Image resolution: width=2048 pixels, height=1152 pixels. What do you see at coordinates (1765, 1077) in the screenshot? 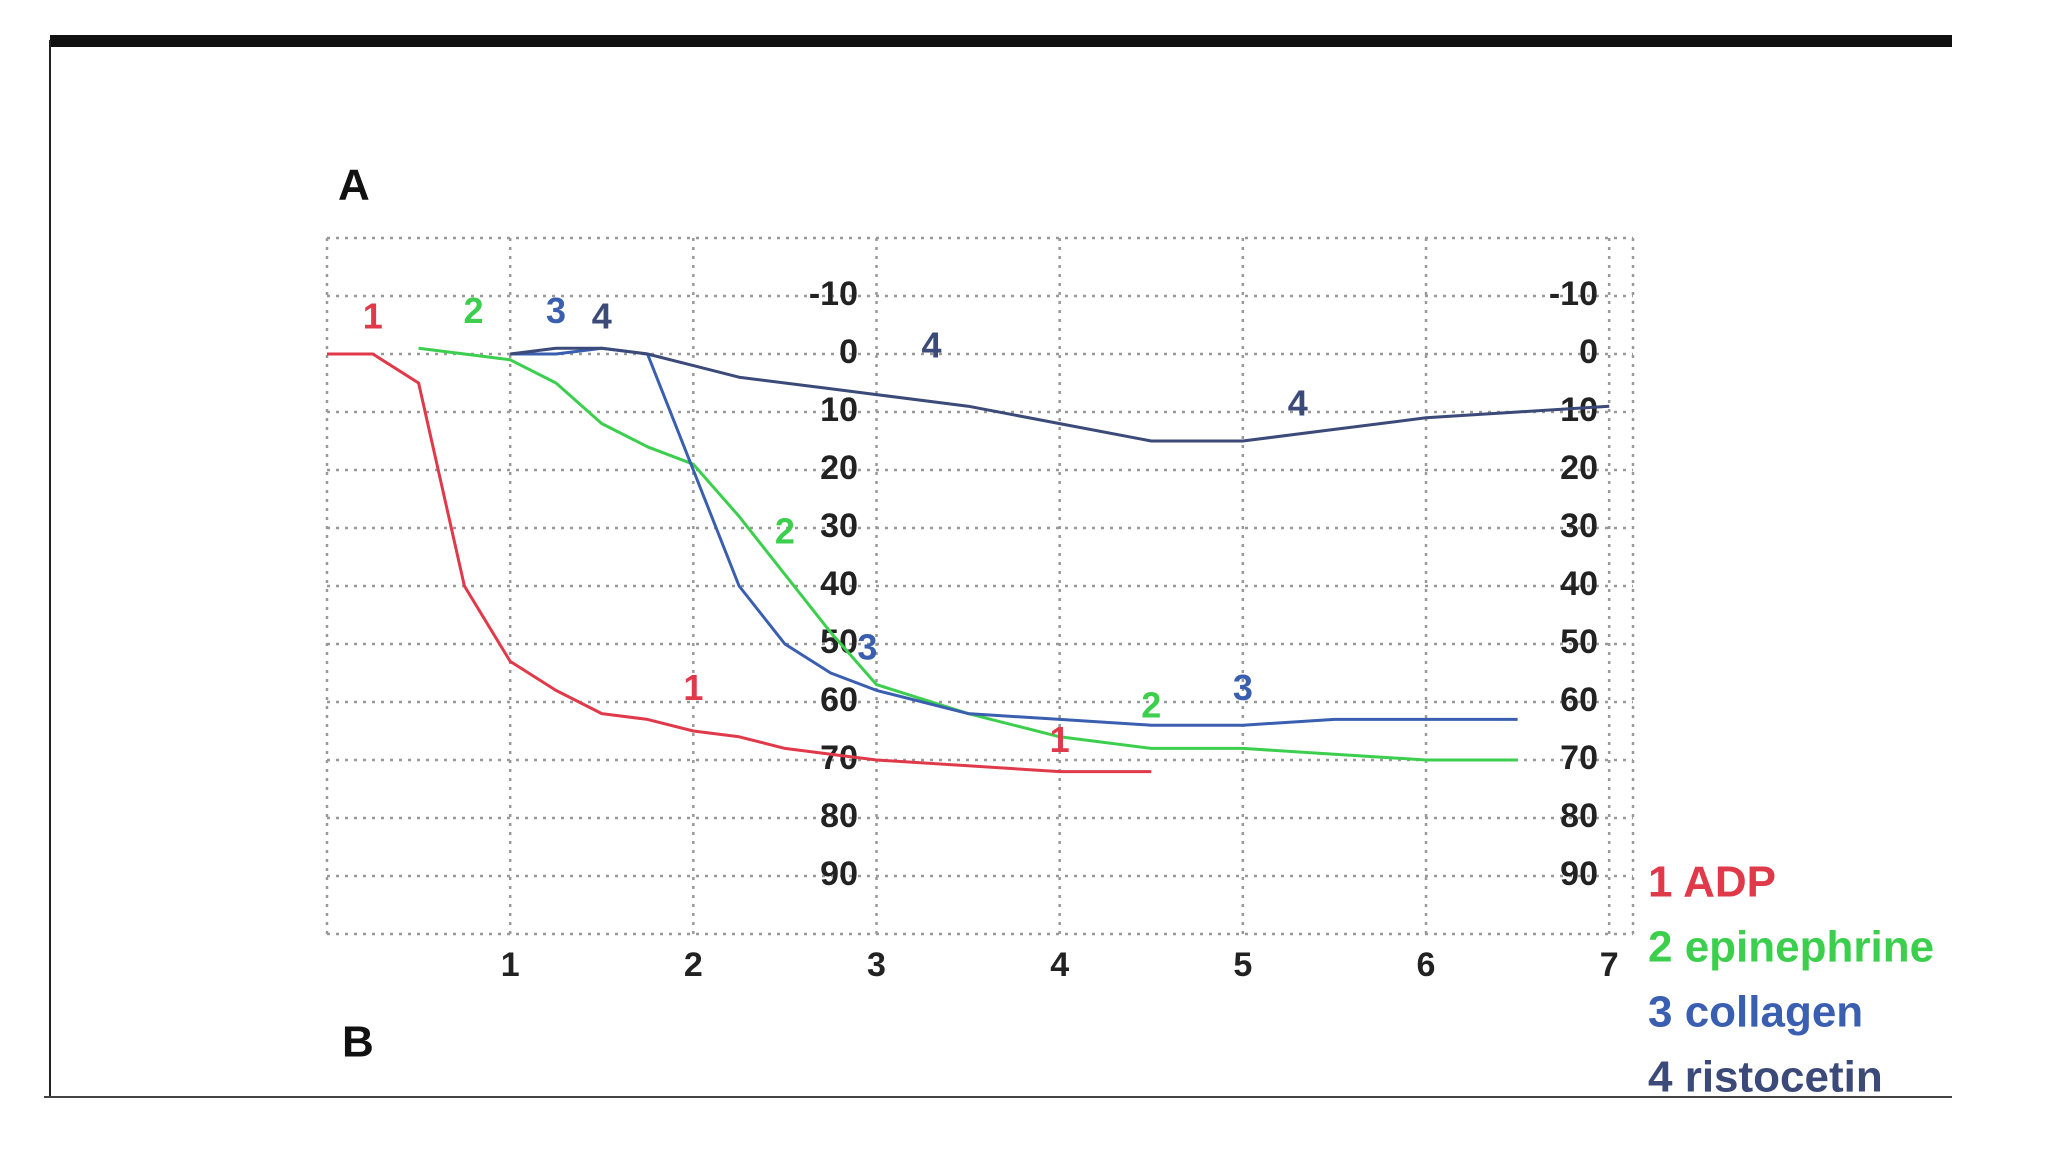
I see `legend-entry: 4 ristocetin` at bounding box center [1765, 1077].